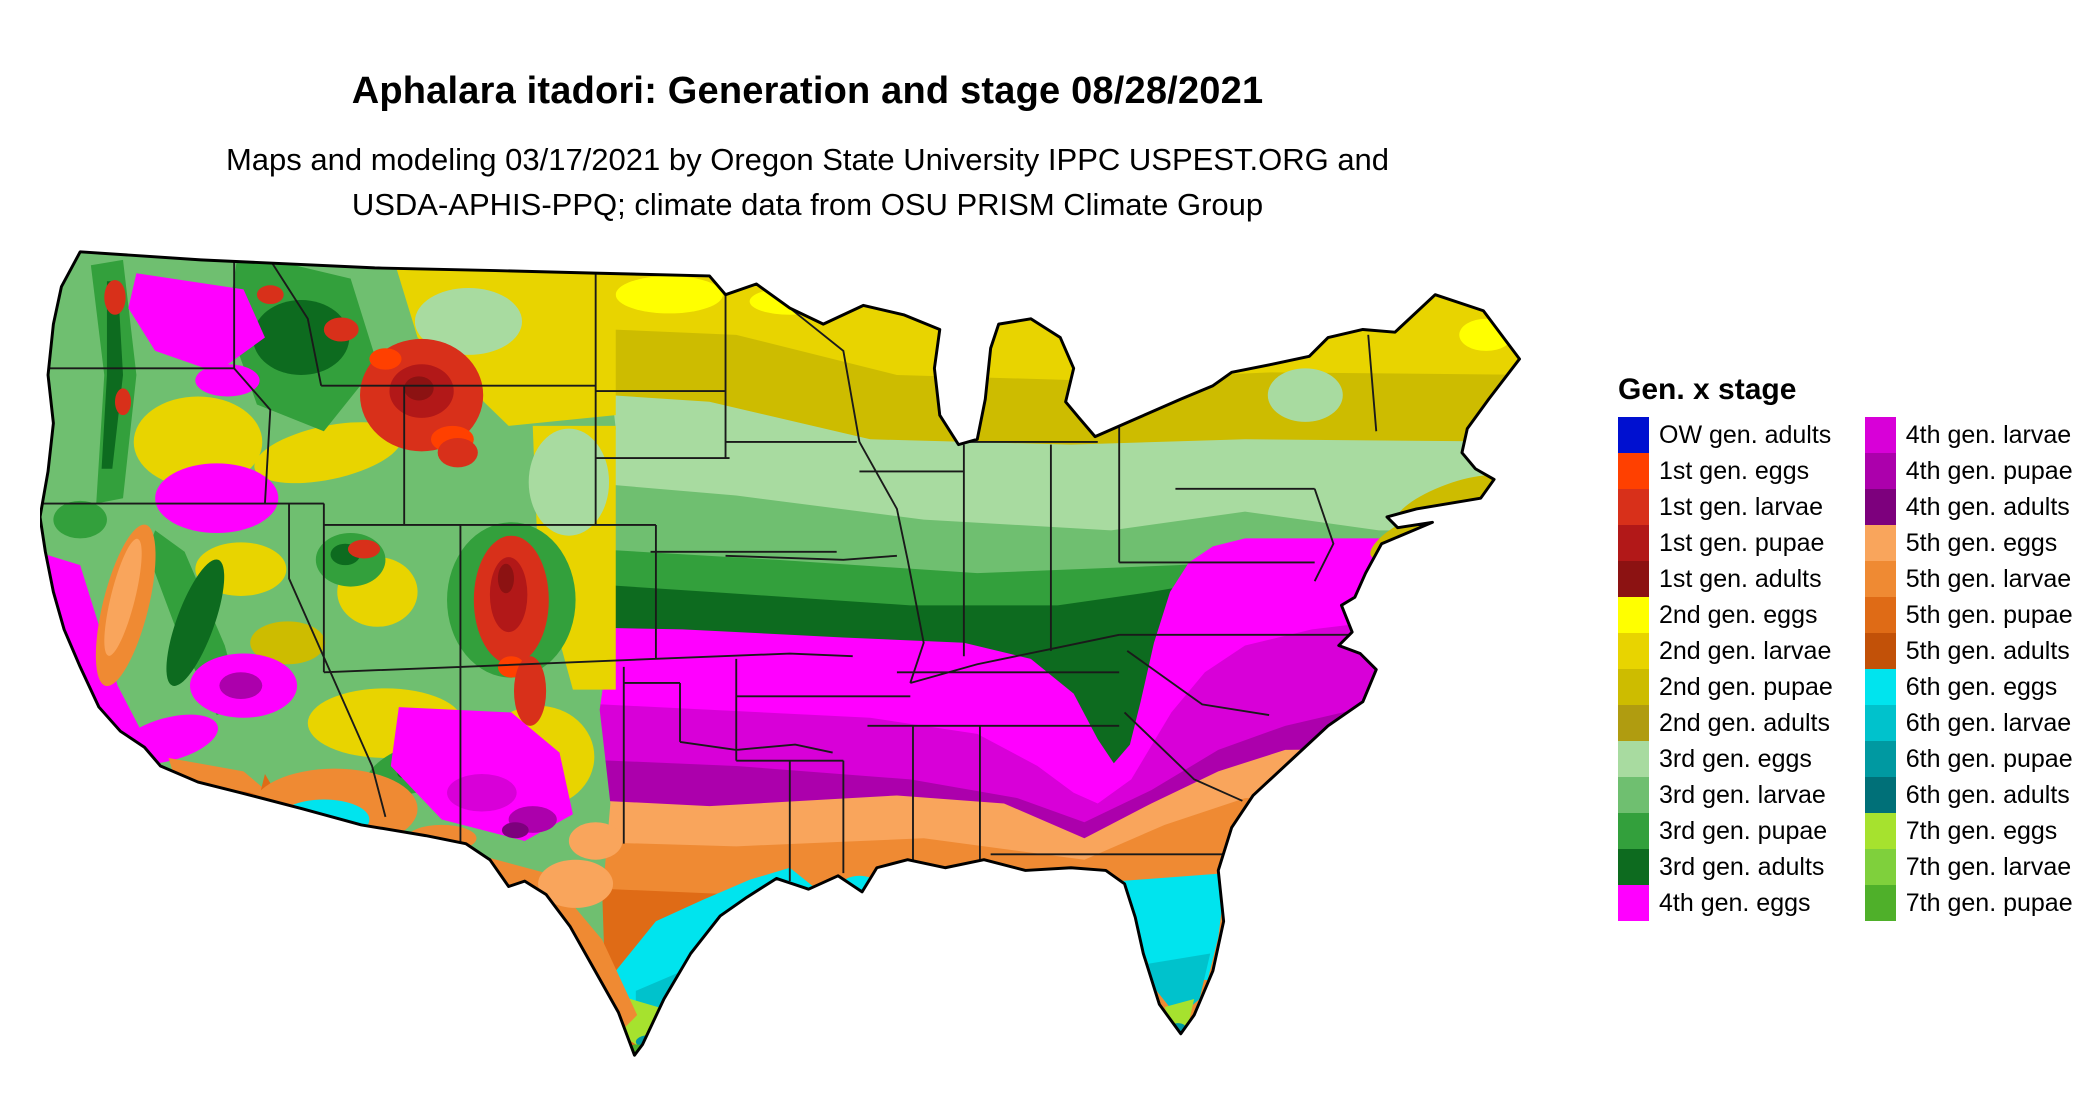 Image resolution: width=2100 pixels, height=1116 pixels. Describe the element at coordinates (569, 482) in the screenshot. I see `blob-wyoming-lightgreen` at that location.